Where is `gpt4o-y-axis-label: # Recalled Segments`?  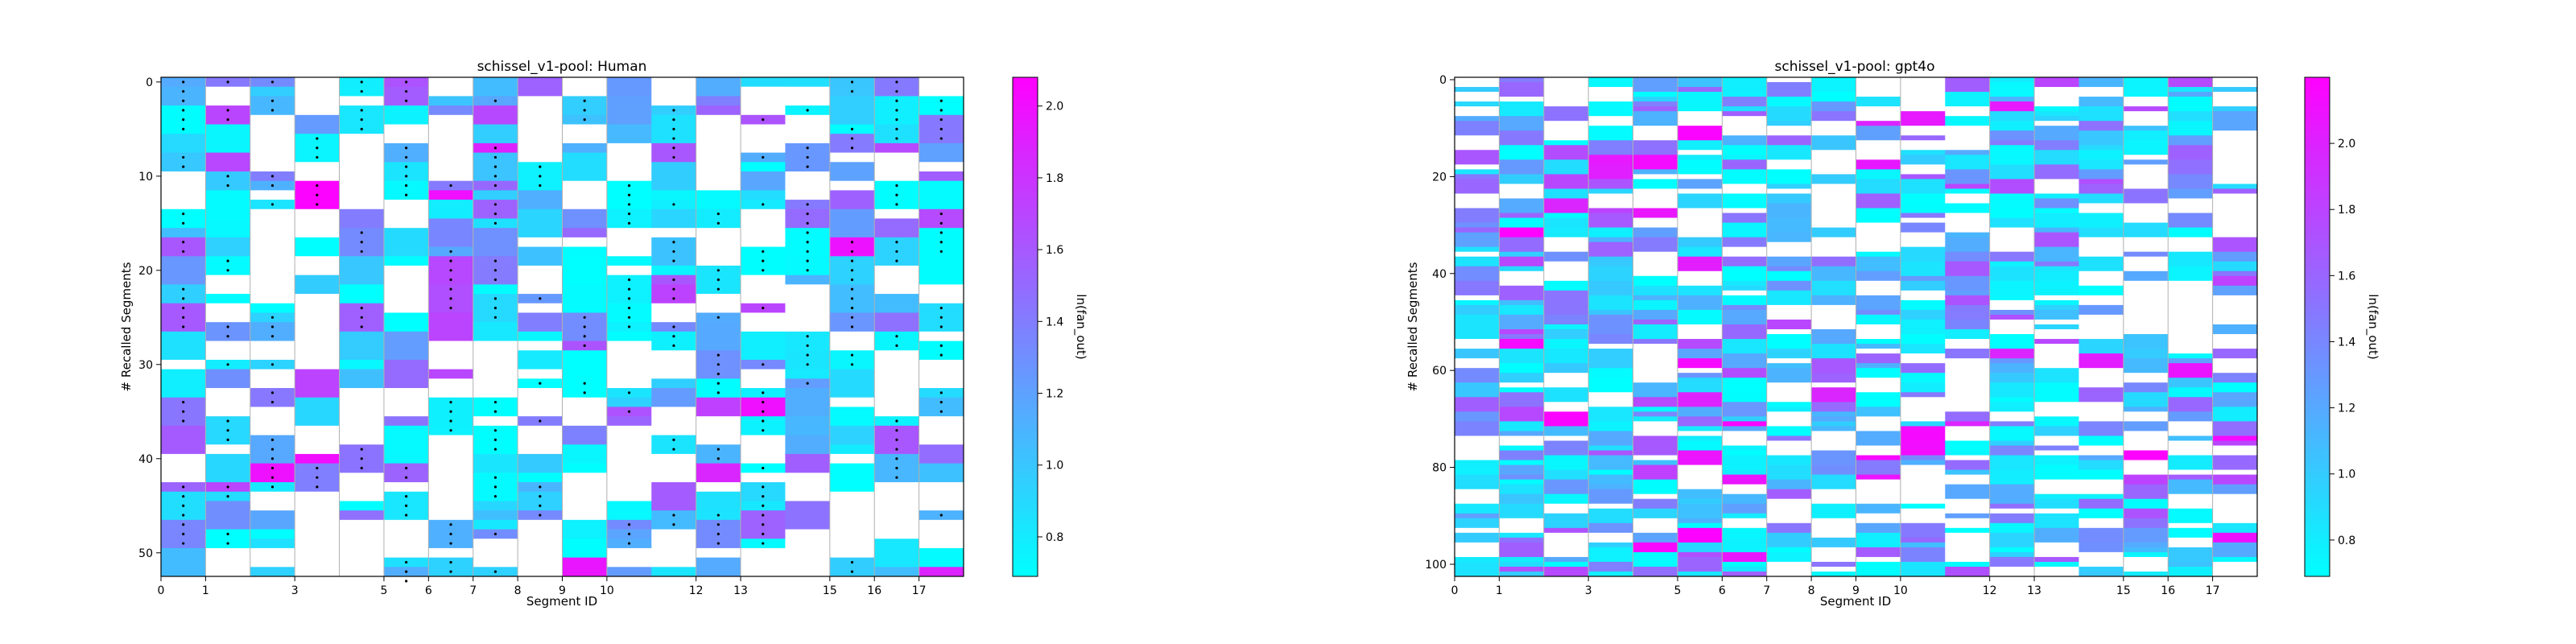
gpt4o-y-axis-label: # Recalled Segments is located at coordinates (1413, 326).